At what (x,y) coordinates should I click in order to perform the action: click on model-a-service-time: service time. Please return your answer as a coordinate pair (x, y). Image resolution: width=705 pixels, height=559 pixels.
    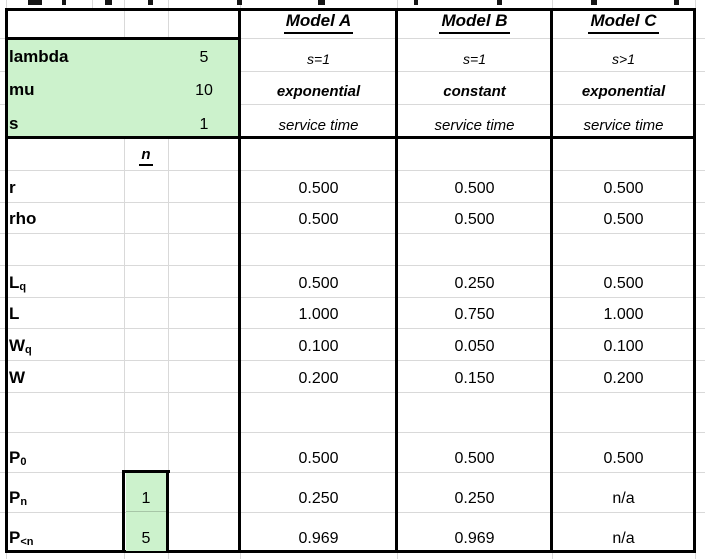
    Looking at the image, I should click on (318, 125).